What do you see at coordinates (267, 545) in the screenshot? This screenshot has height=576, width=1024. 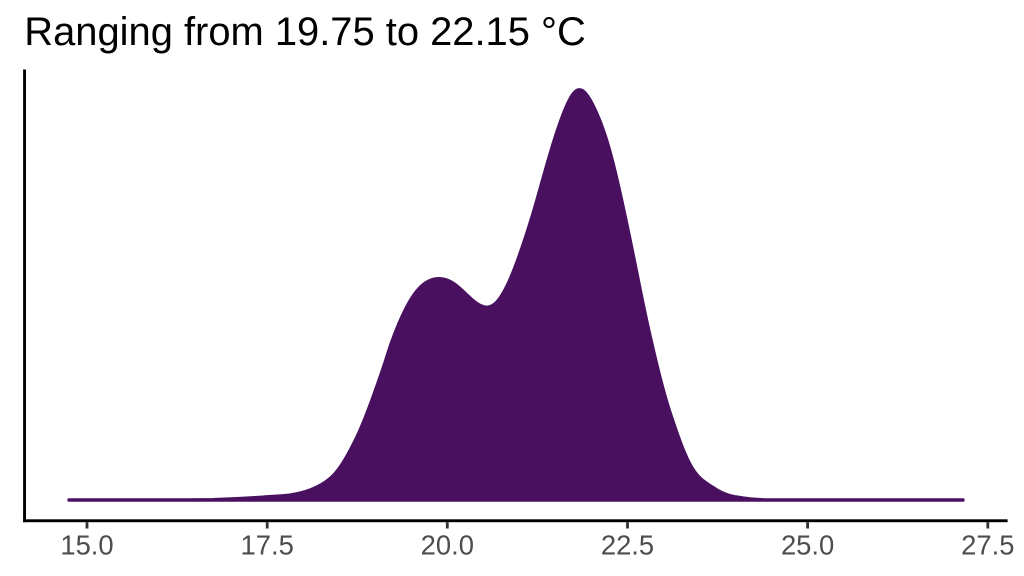 I see `svg-text: 17.5` at bounding box center [267, 545].